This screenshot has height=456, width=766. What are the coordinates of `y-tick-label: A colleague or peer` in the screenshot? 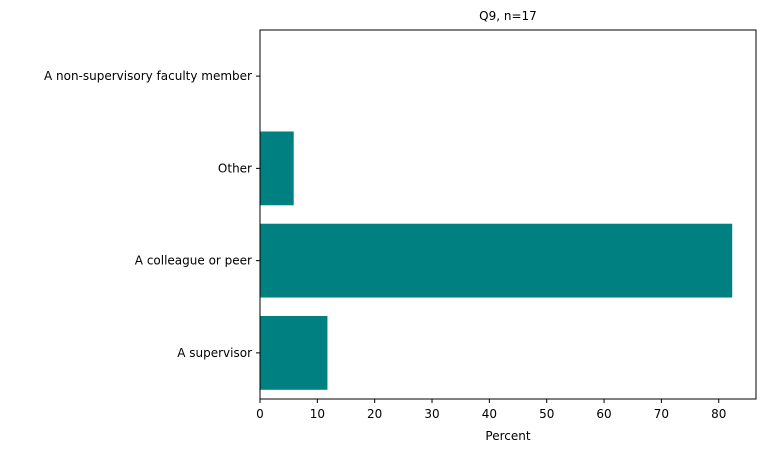 It's located at (193, 261).